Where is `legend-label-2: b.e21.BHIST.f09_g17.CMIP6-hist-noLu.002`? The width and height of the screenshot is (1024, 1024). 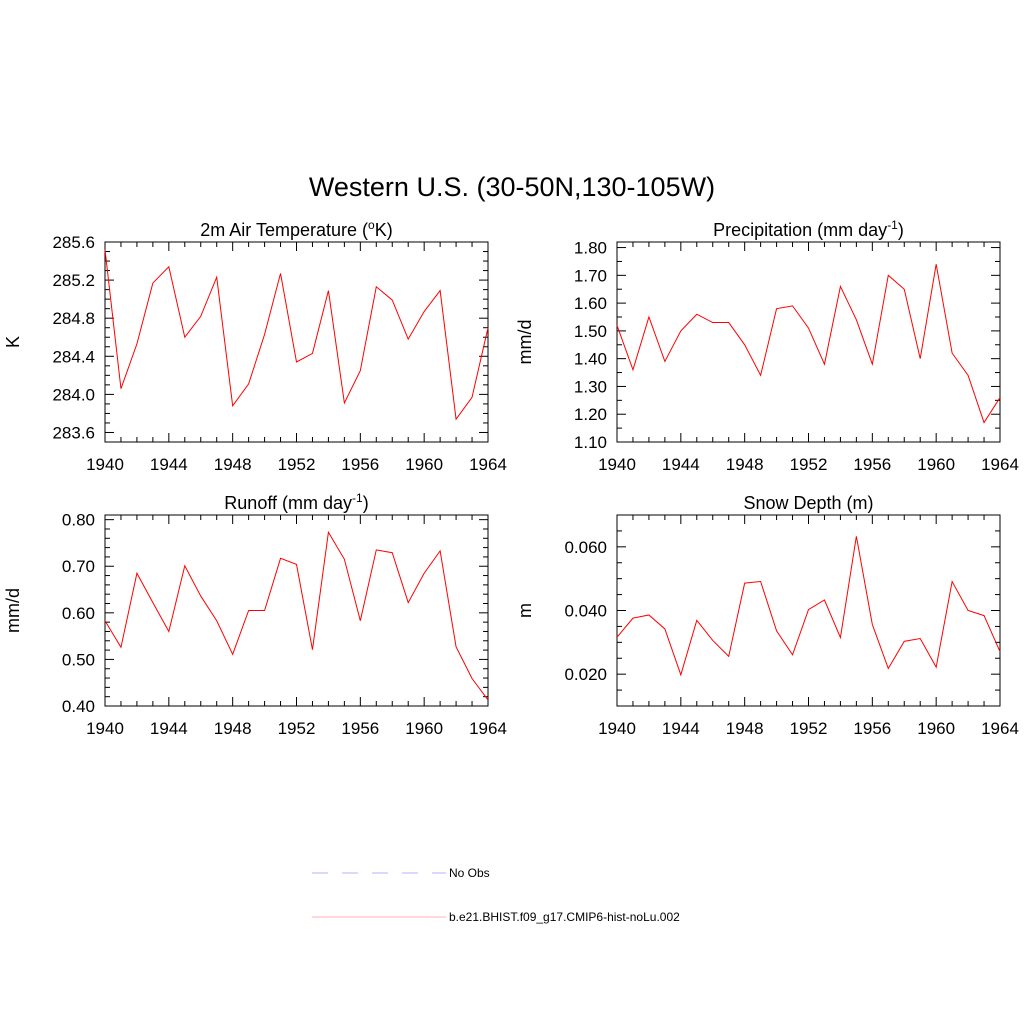 legend-label-2: b.e21.BHIST.f09_g17.CMIP6-hist-noLu.002 is located at coordinates (564, 917).